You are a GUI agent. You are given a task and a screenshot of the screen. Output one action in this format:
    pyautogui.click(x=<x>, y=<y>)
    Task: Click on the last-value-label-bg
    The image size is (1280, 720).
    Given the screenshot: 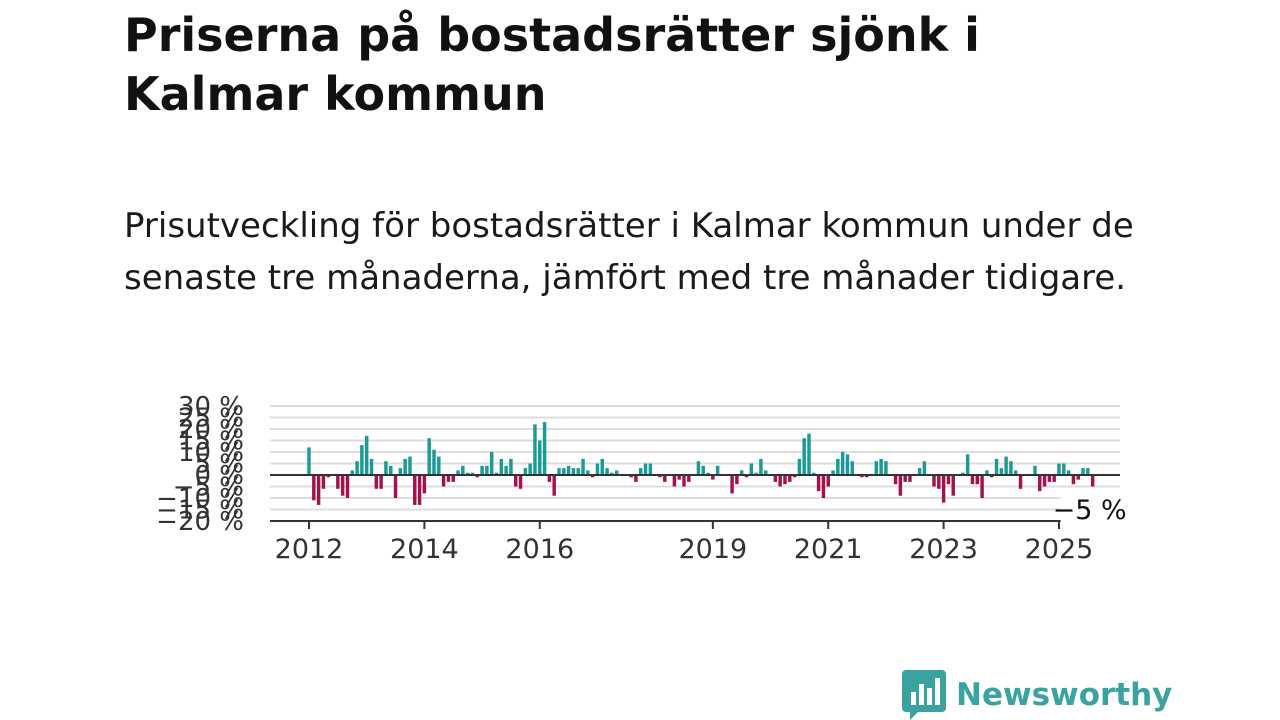 What is the action you would take?
    pyautogui.click(x=1096, y=508)
    